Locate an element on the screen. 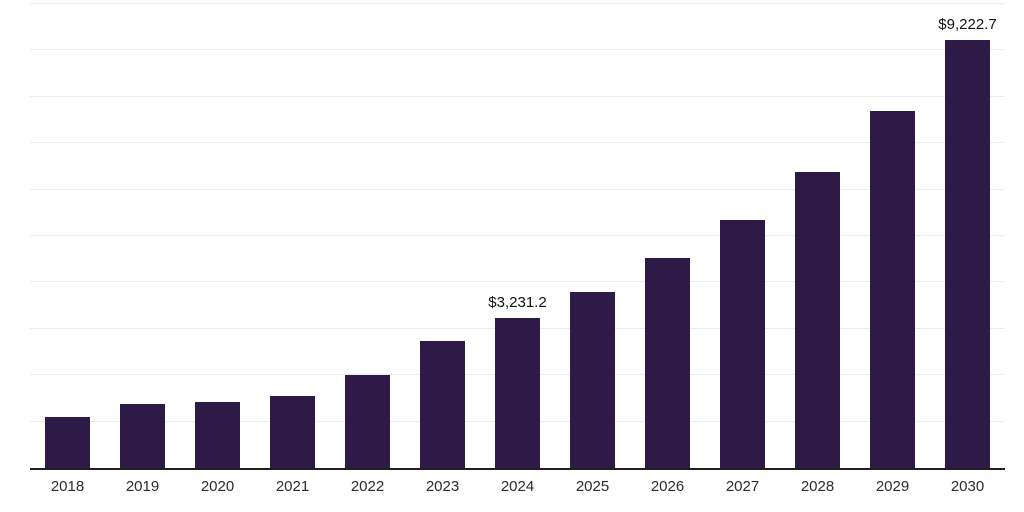 Image resolution: width=1024 pixels, height=512 pixels. bar-slot-2018 is located at coordinates (67, 236).